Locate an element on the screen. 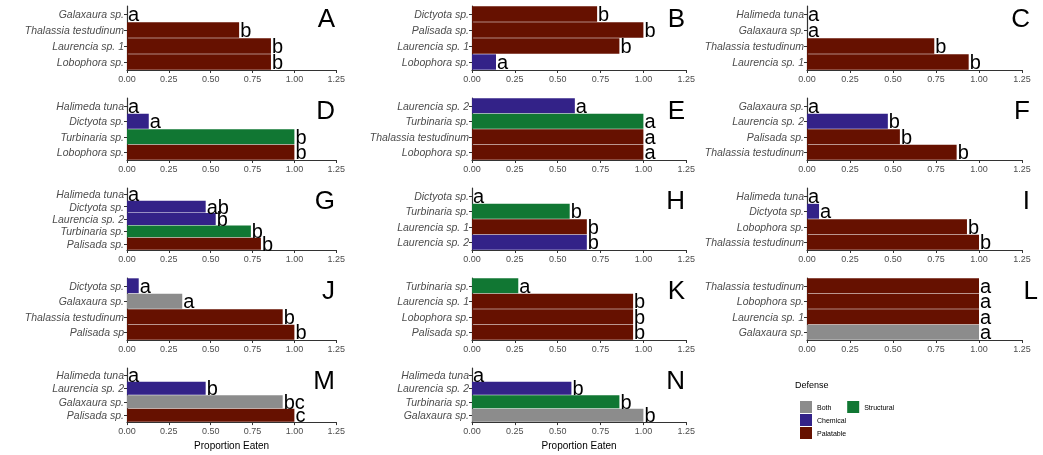 This screenshot has height=455, width=1043. chart-title: N is located at coordinates (675, 380).